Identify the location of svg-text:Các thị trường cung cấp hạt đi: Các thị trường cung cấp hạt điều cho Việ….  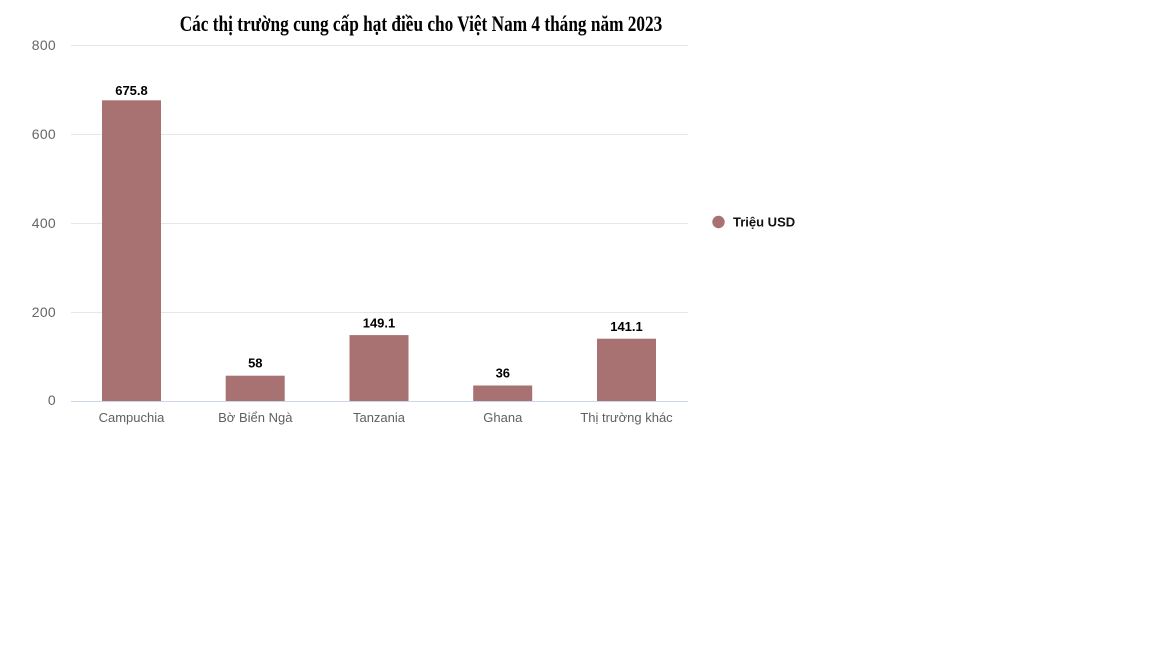
(421, 24).